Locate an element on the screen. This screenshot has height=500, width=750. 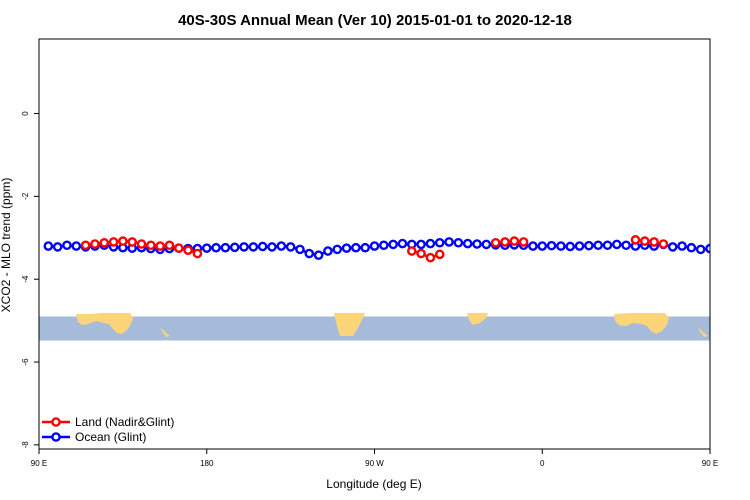
legend-ocean-label: Ocean (Glint) is located at coordinates (110, 437).